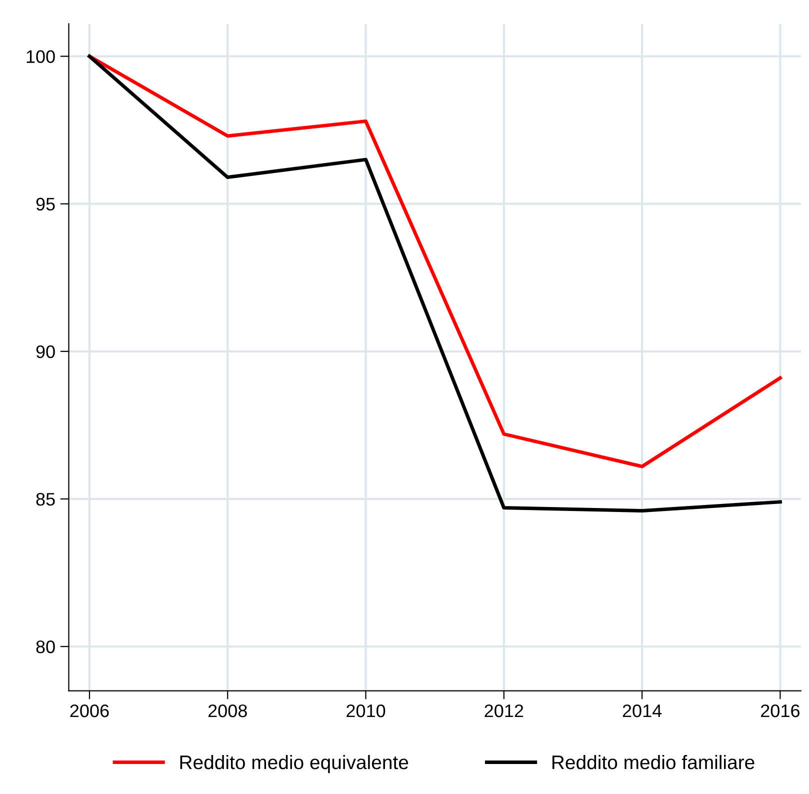  What do you see at coordinates (45, 204) in the screenshot?
I see `y-tick-label: 95` at bounding box center [45, 204].